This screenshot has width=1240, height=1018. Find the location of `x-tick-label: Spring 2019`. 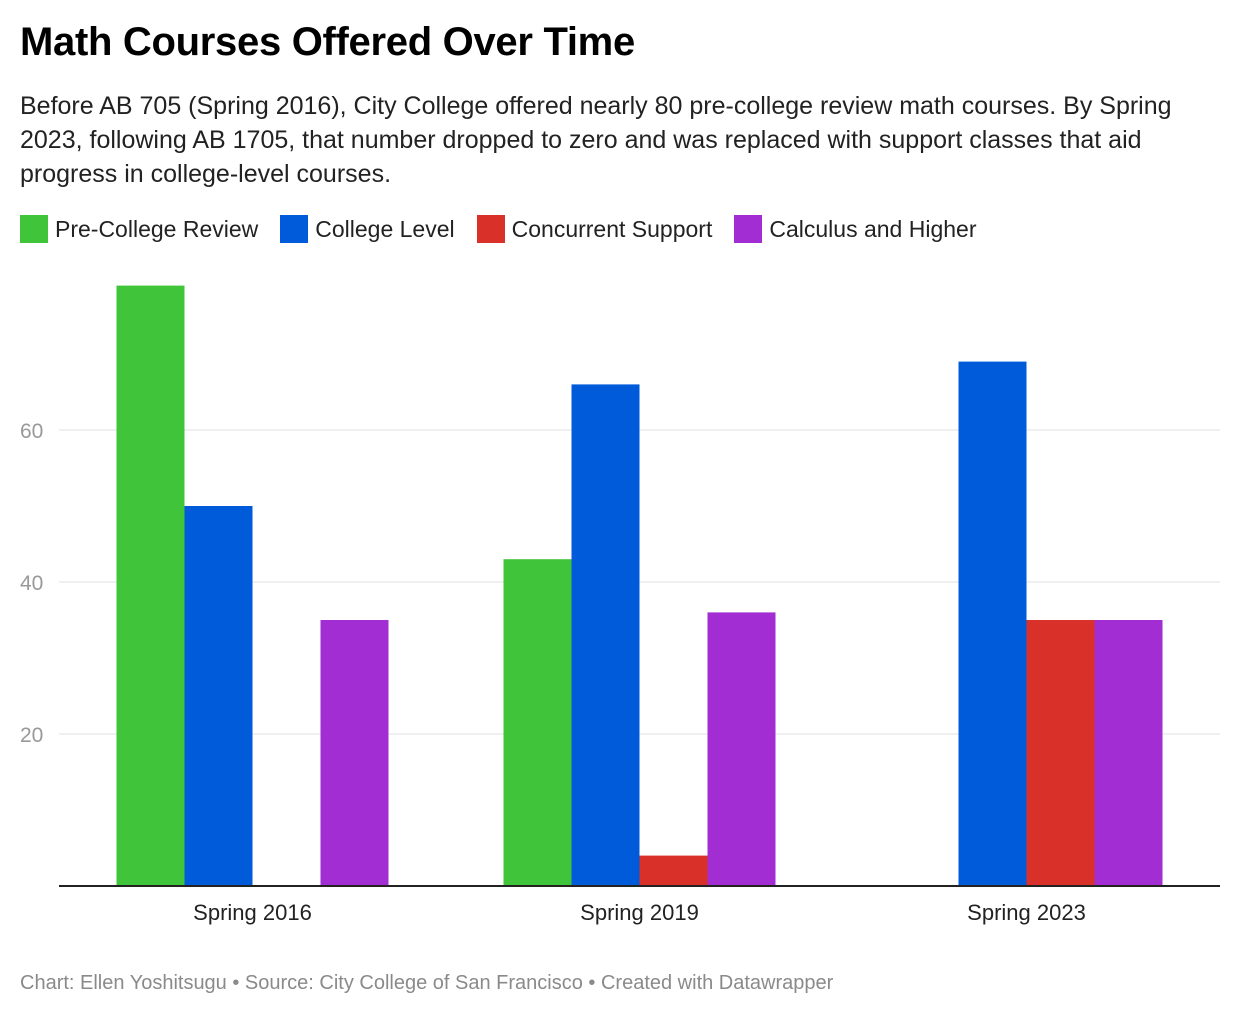

x-tick-label: Spring 2019 is located at coordinates (639, 912).